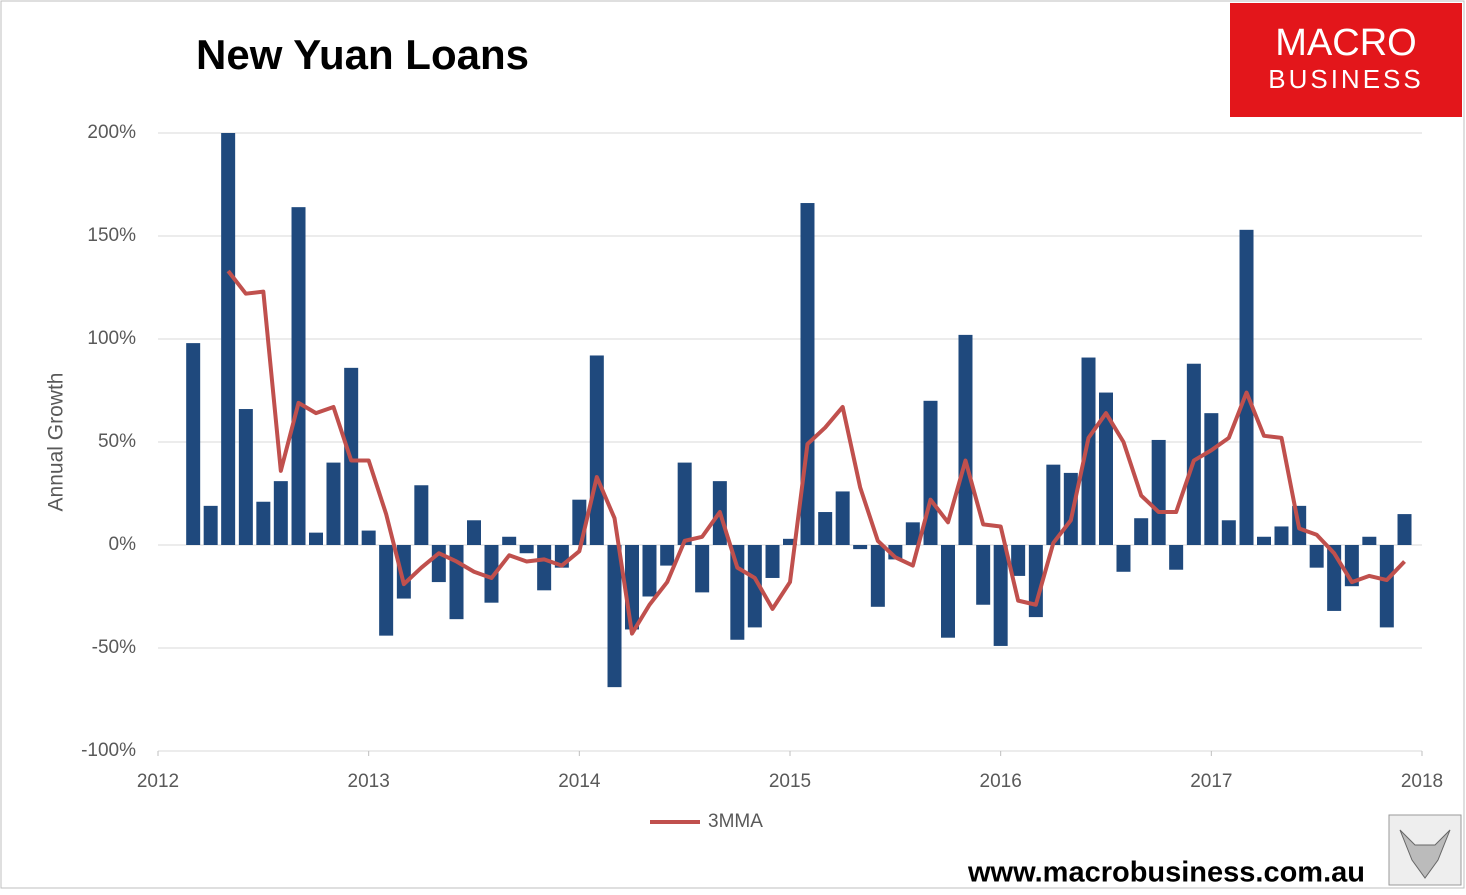  Describe the element at coordinates (579, 781) in the screenshot. I see `x-tick-label: 2014` at that location.